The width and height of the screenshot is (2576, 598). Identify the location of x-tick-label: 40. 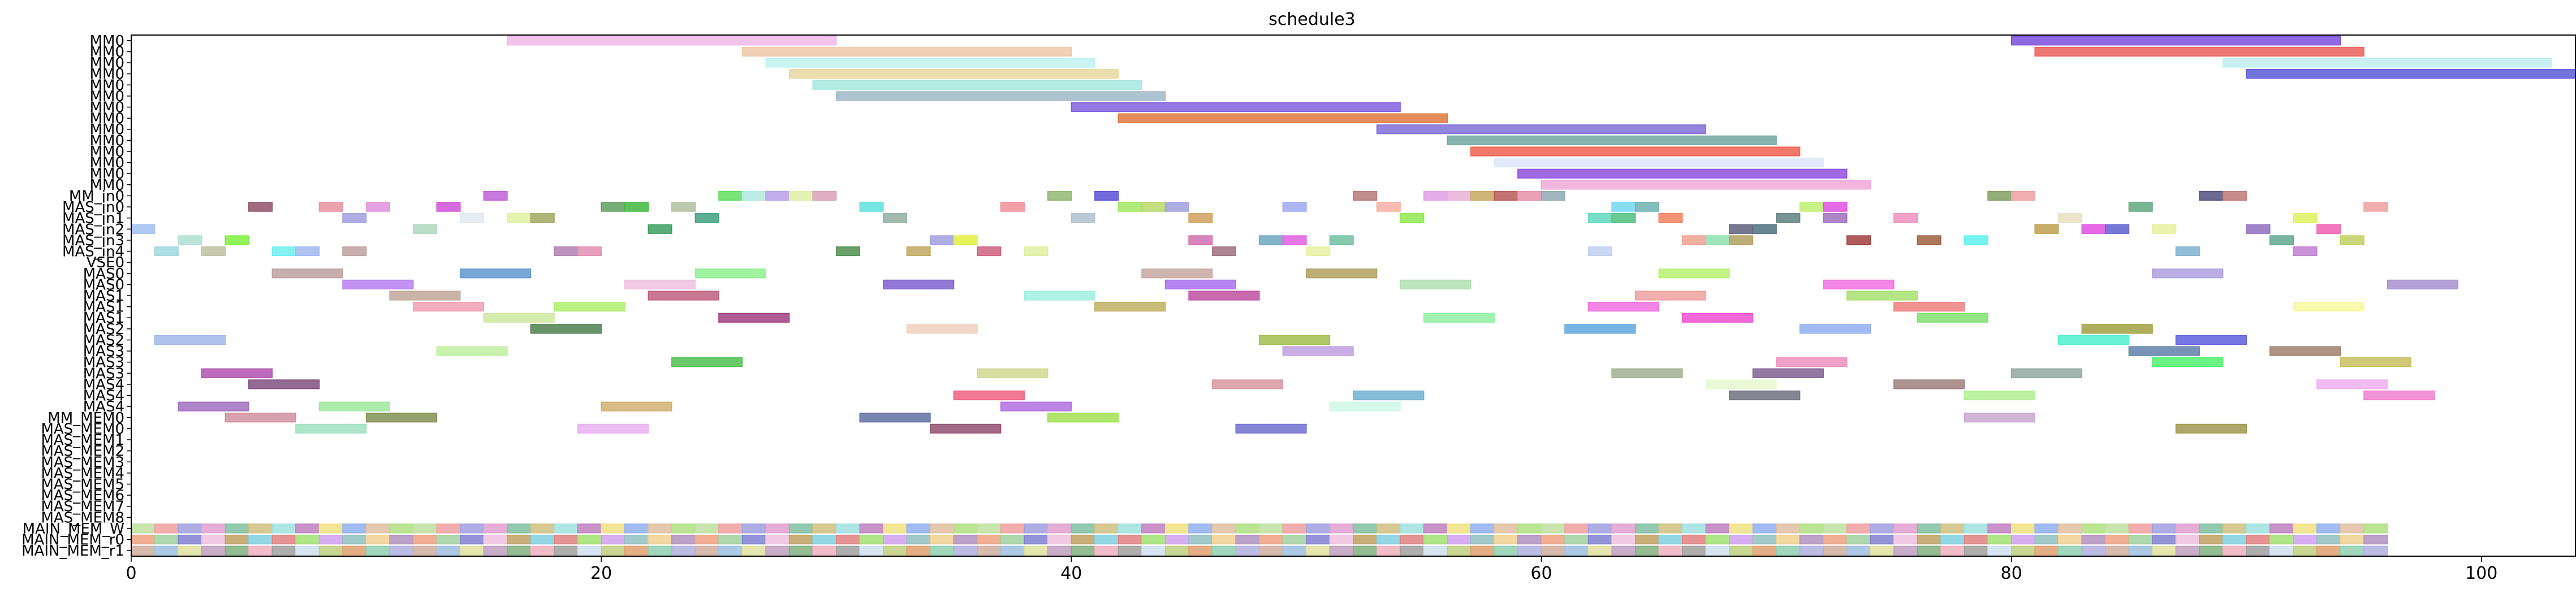
(1071, 573).